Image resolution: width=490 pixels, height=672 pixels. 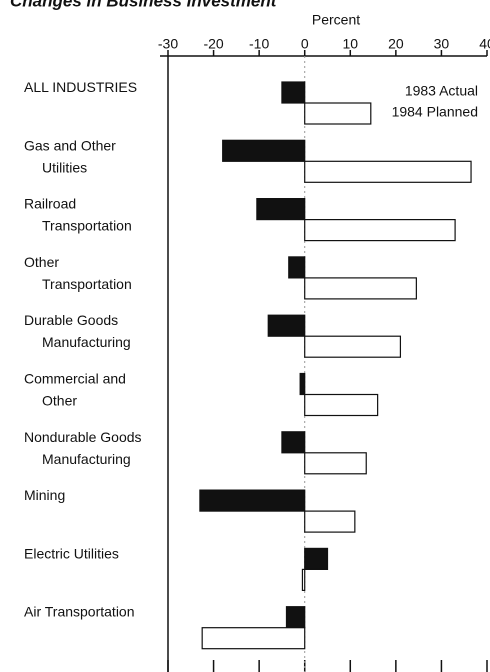 I want to click on y-tick-label: Durable Goods Manufacturing, so click(x=77, y=331).